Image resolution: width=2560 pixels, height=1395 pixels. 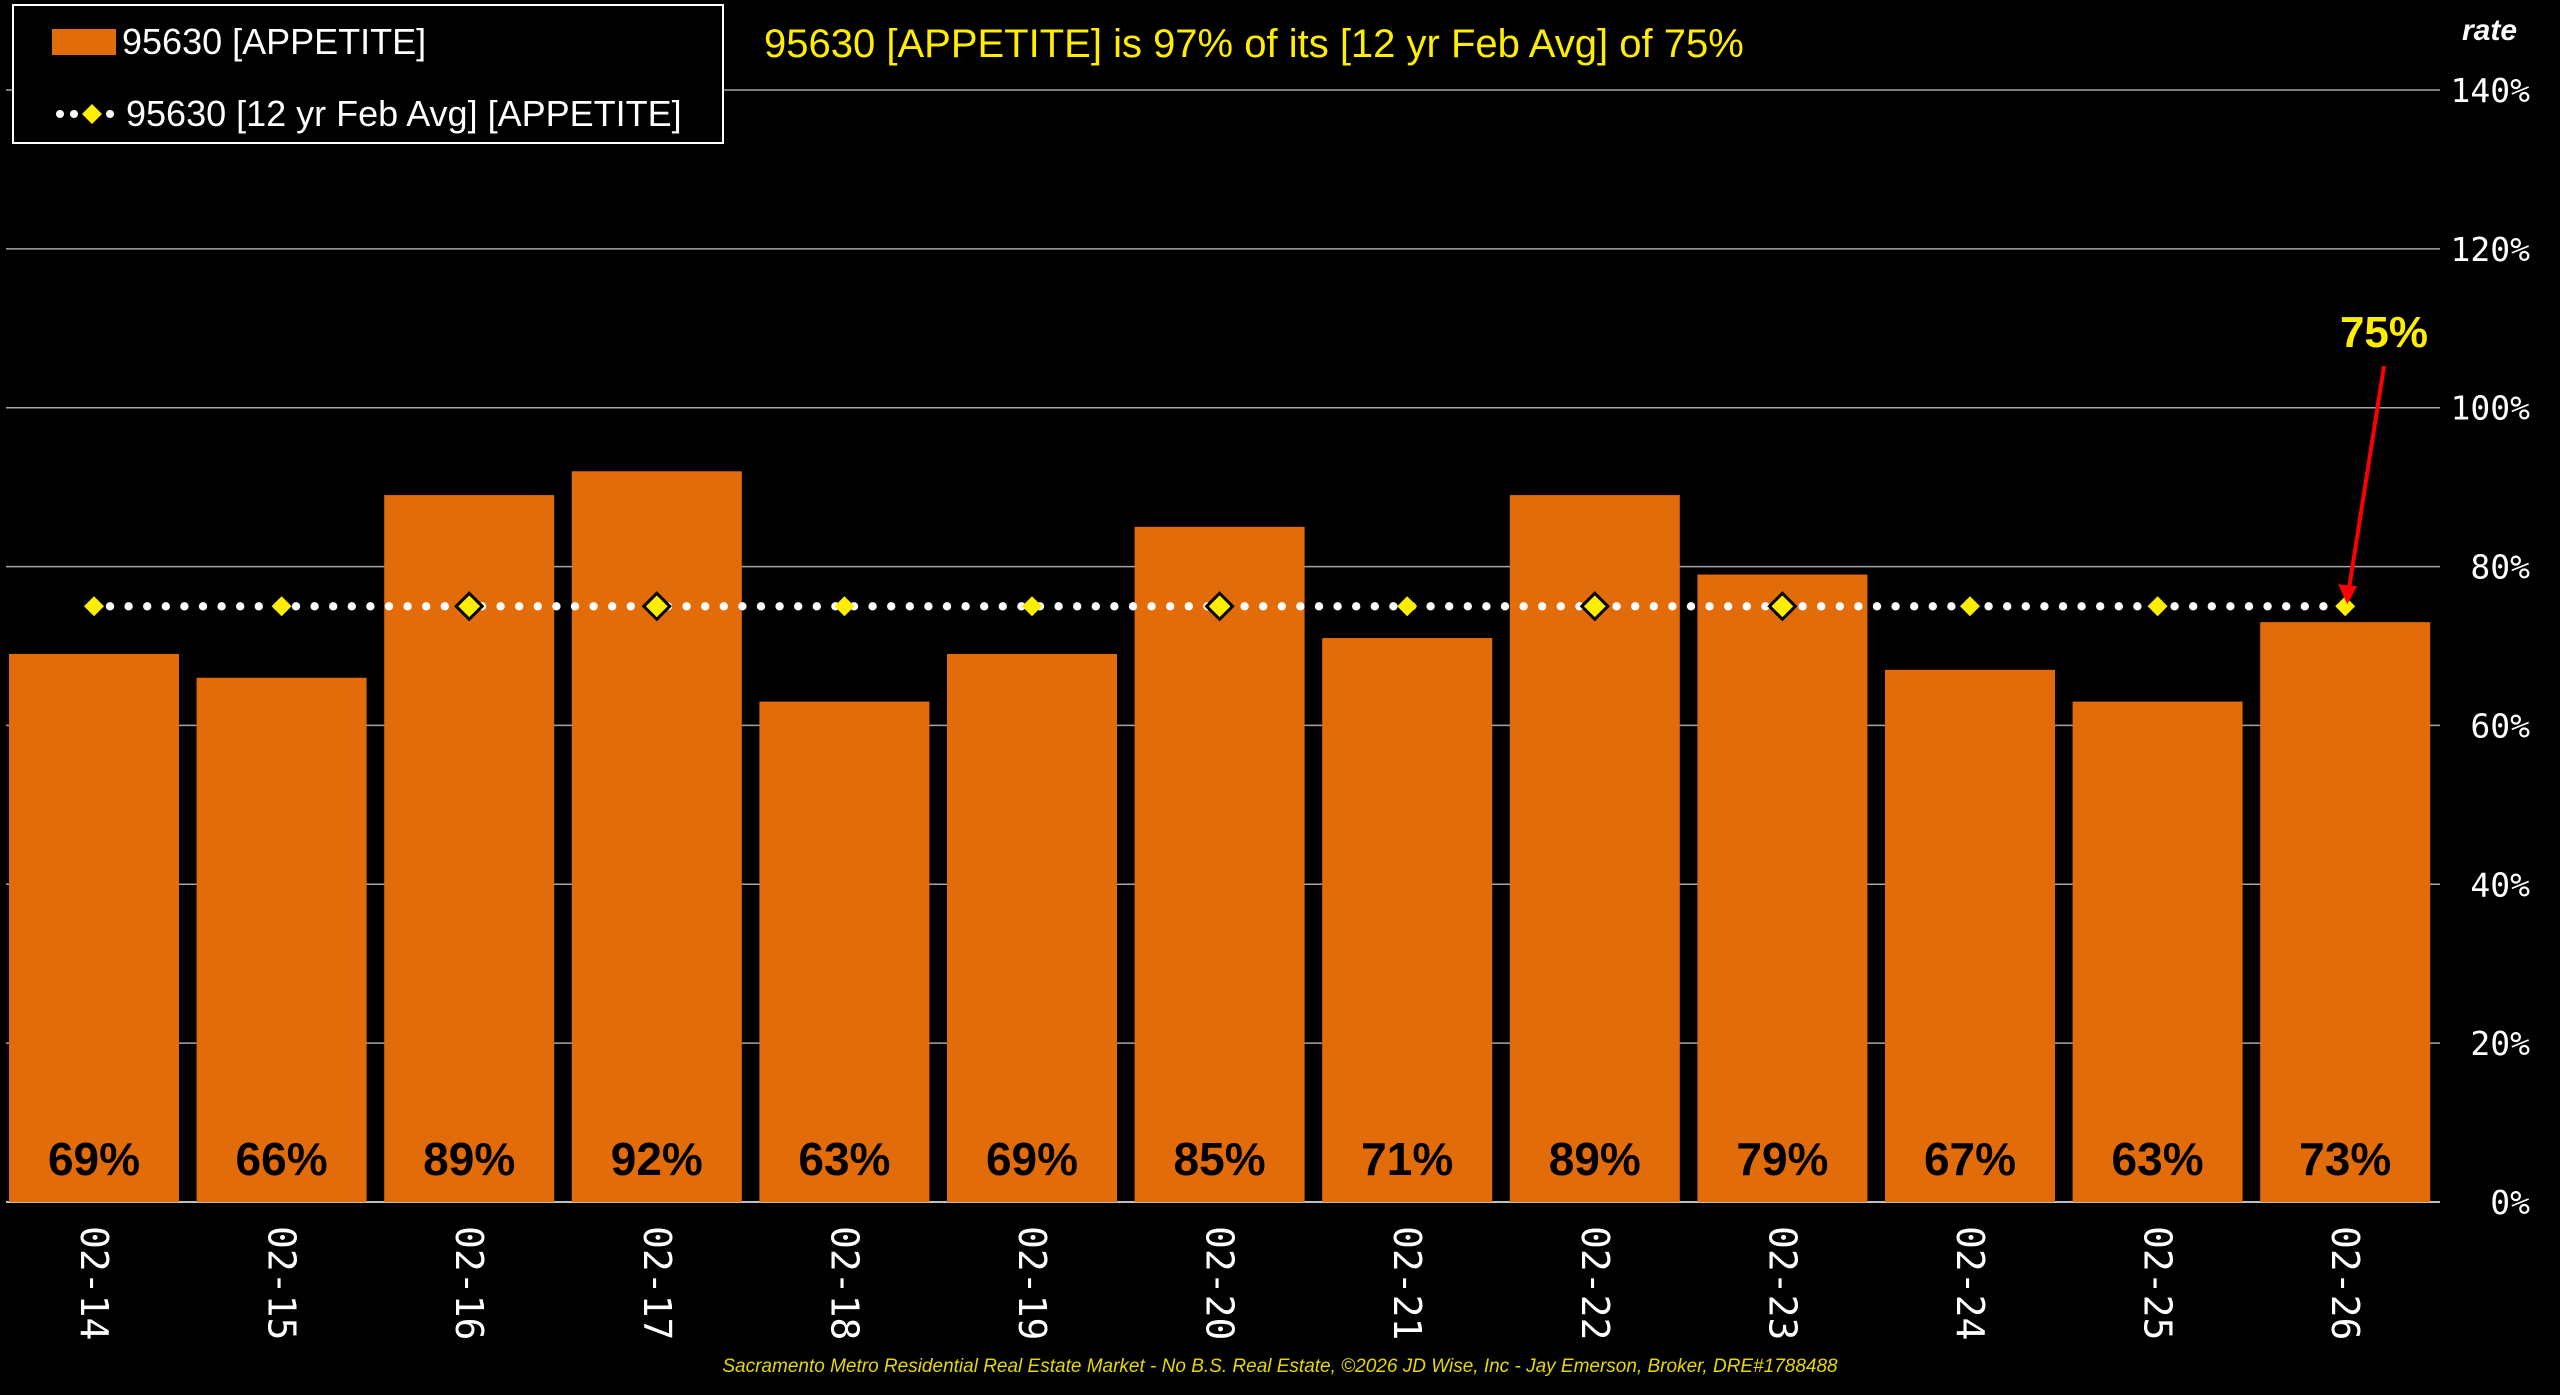 I want to click on callout-arrow, so click(x=2365, y=483).